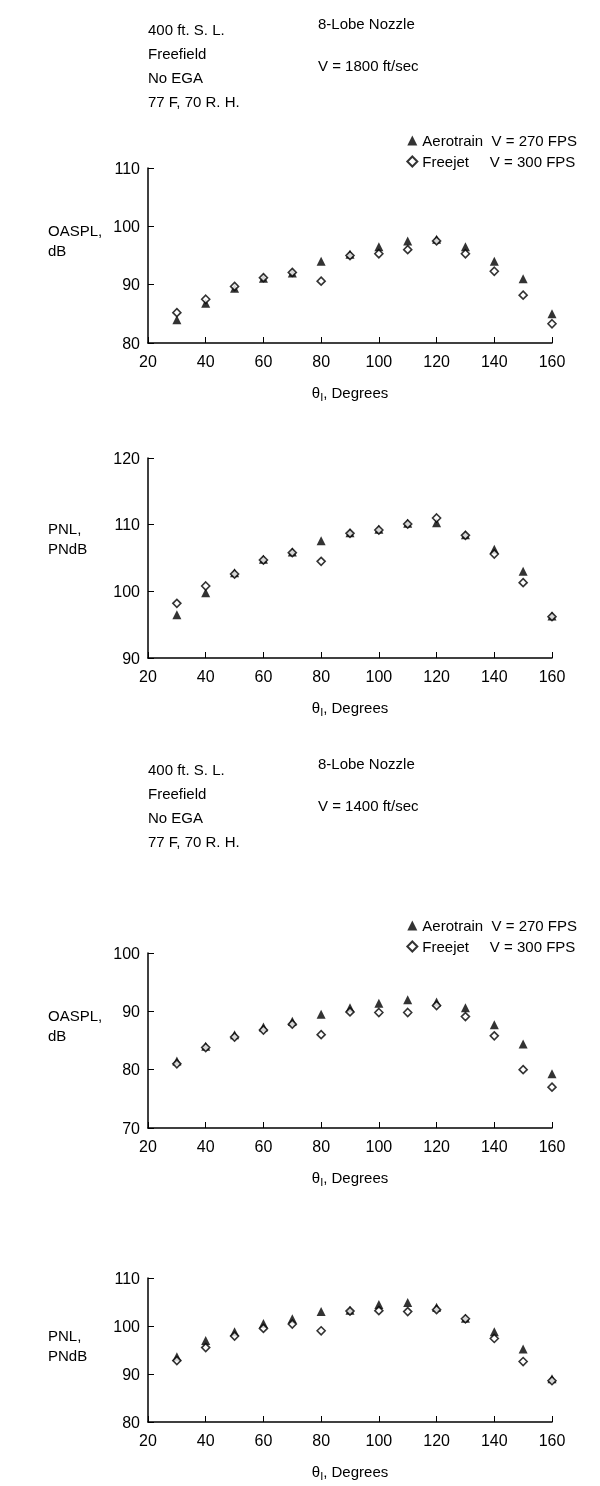 This screenshot has height=1486, width=600. What do you see at coordinates (368, 805) in the screenshot?
I see `chart-subtitle: V = 1400 ft/sec` at bounding box center [368, 805].